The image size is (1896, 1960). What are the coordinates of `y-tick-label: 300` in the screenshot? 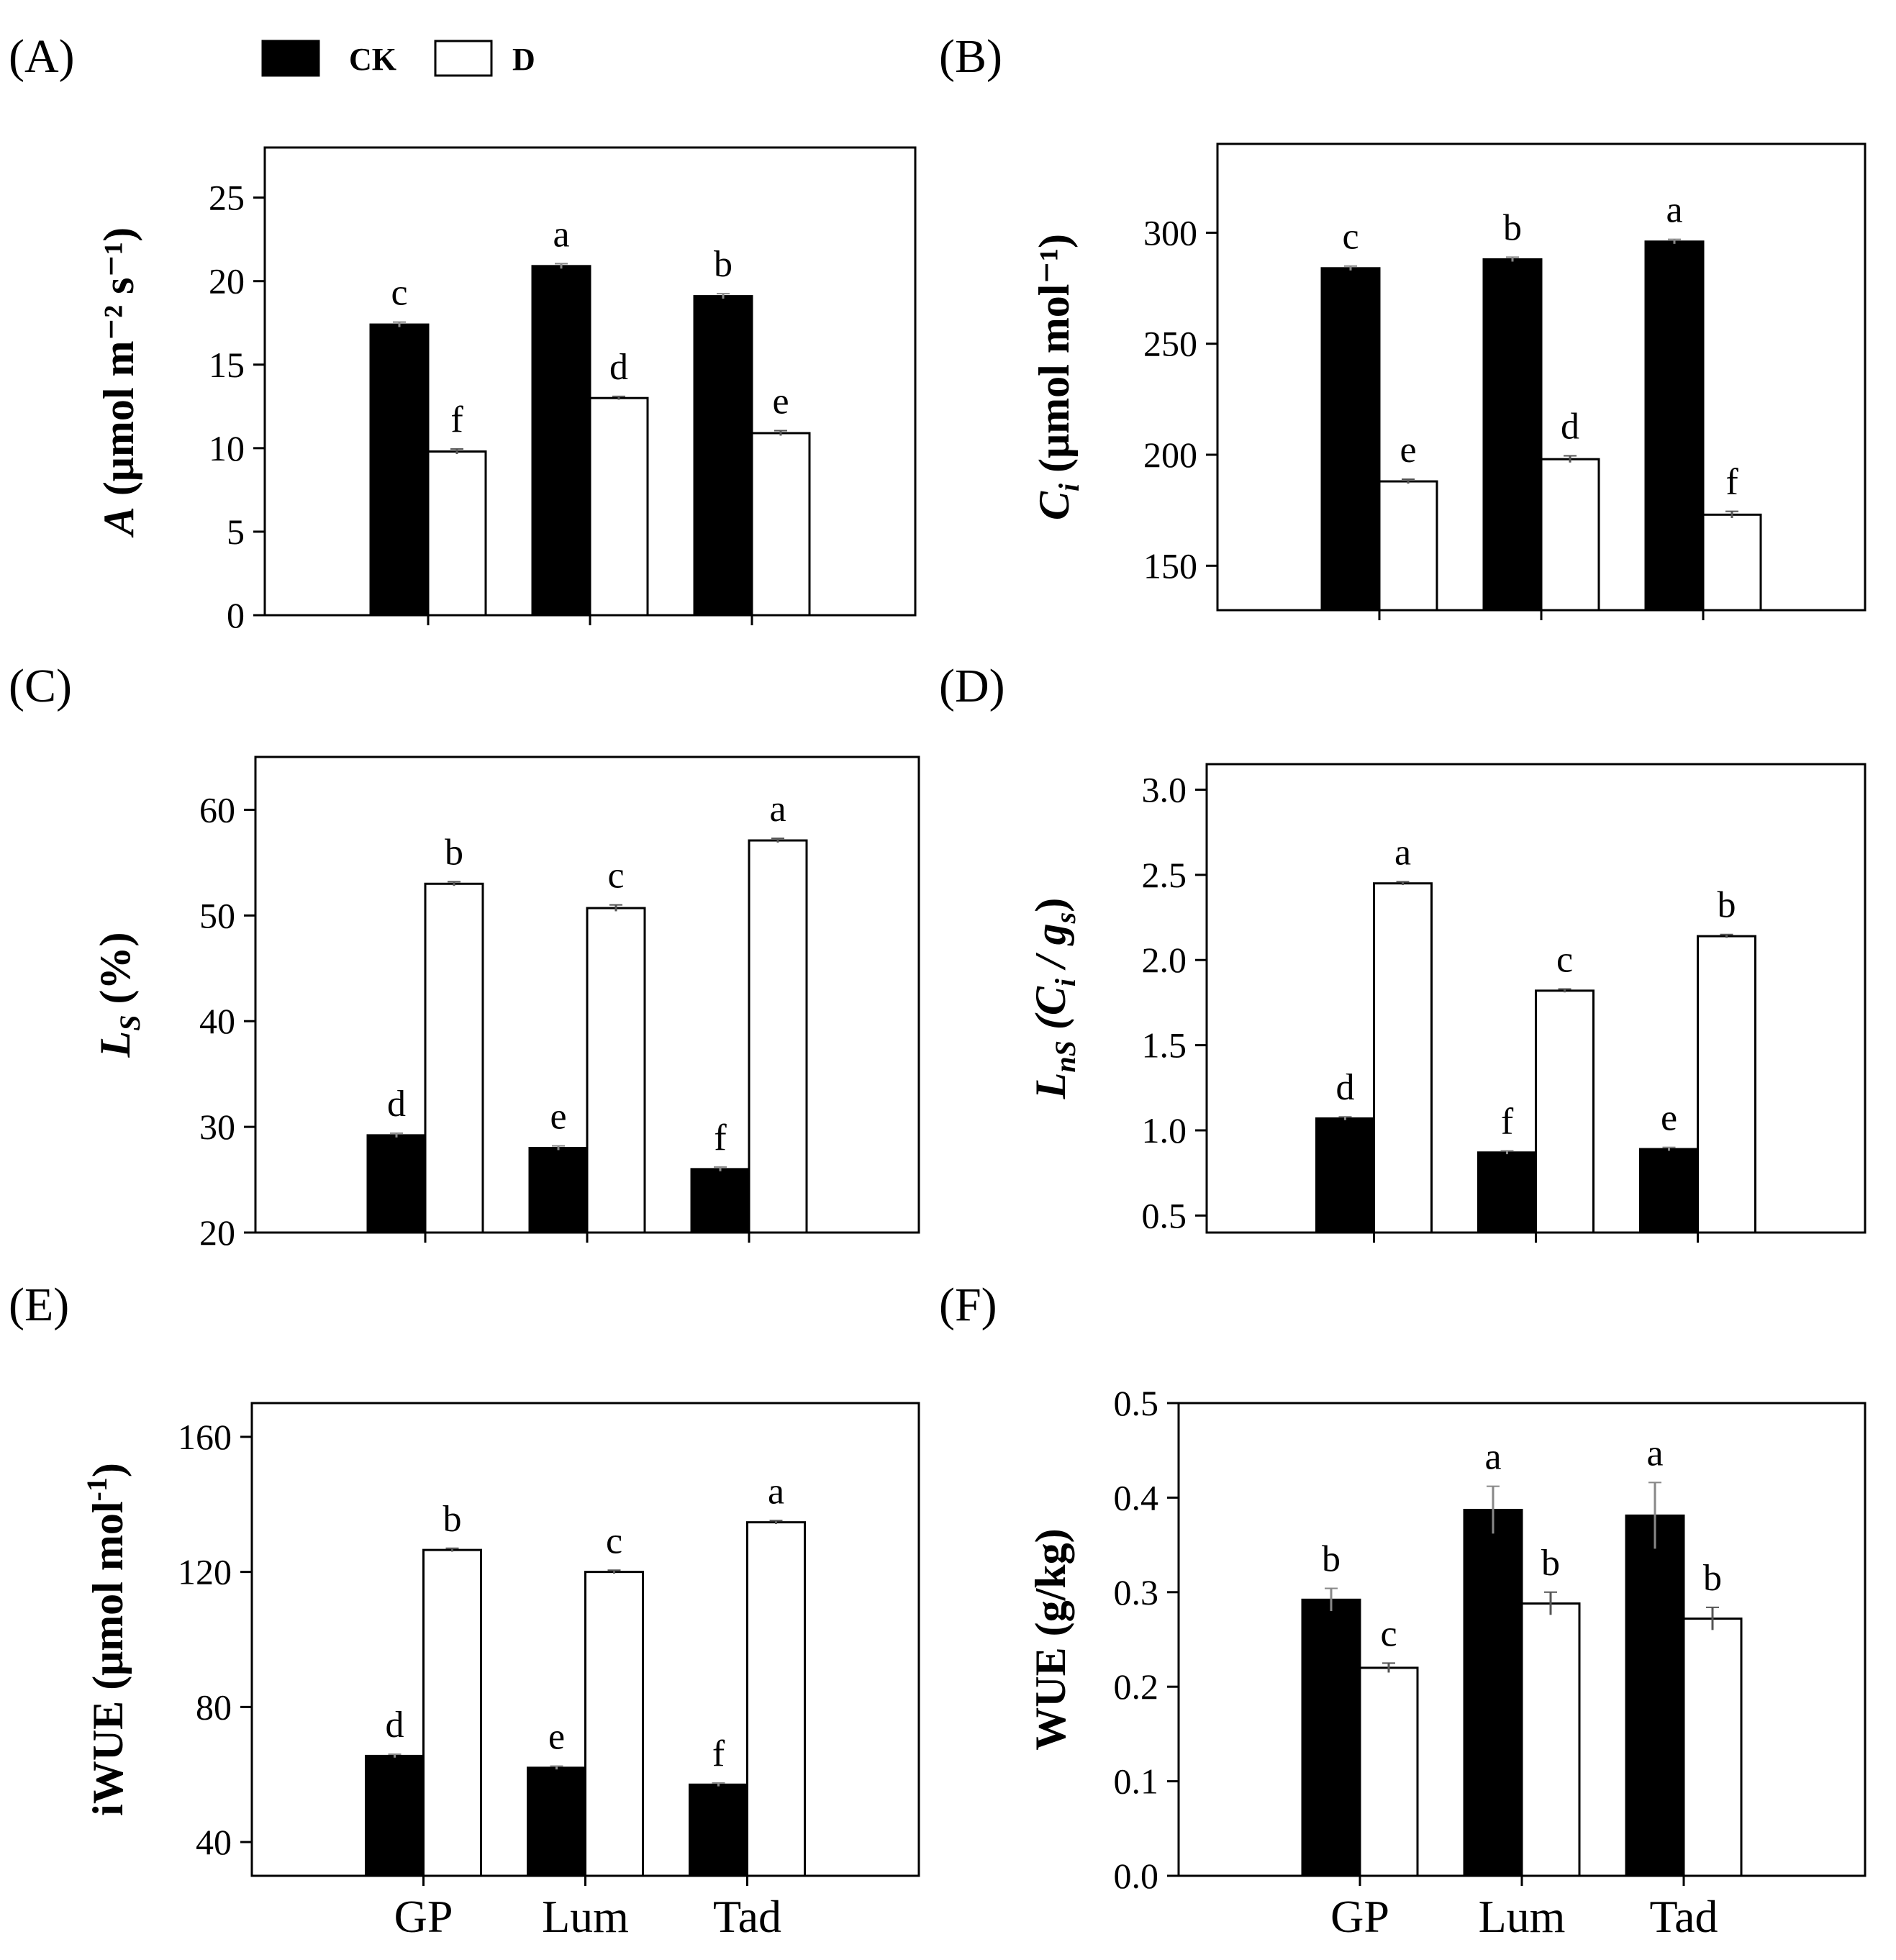 It's located at (1170, 233).